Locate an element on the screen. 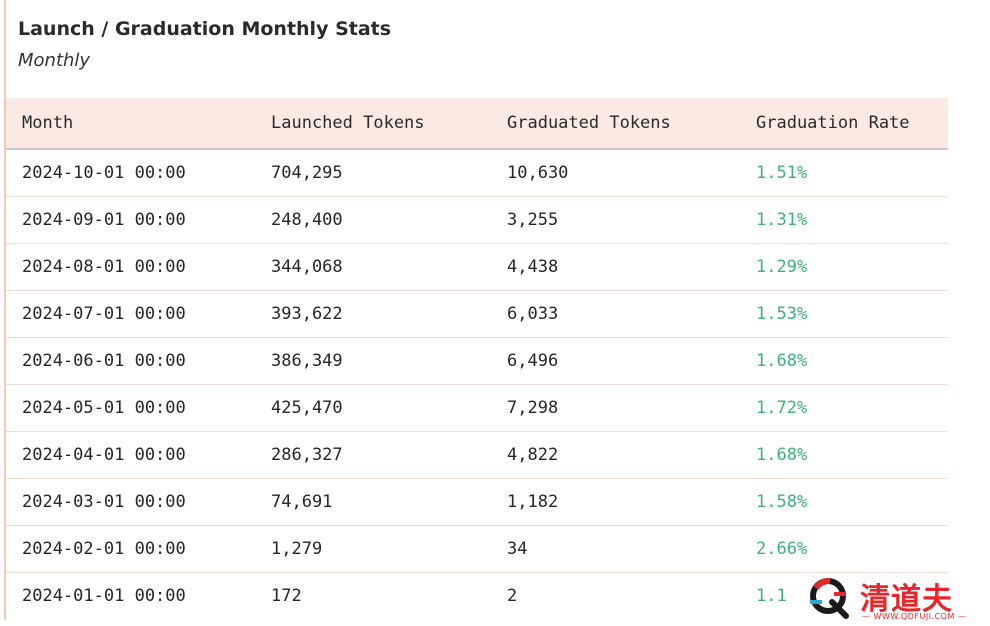  table-row: 2024-10-01 00:00 704,295 10,630 1.51% is located at coordinates (477, 173).